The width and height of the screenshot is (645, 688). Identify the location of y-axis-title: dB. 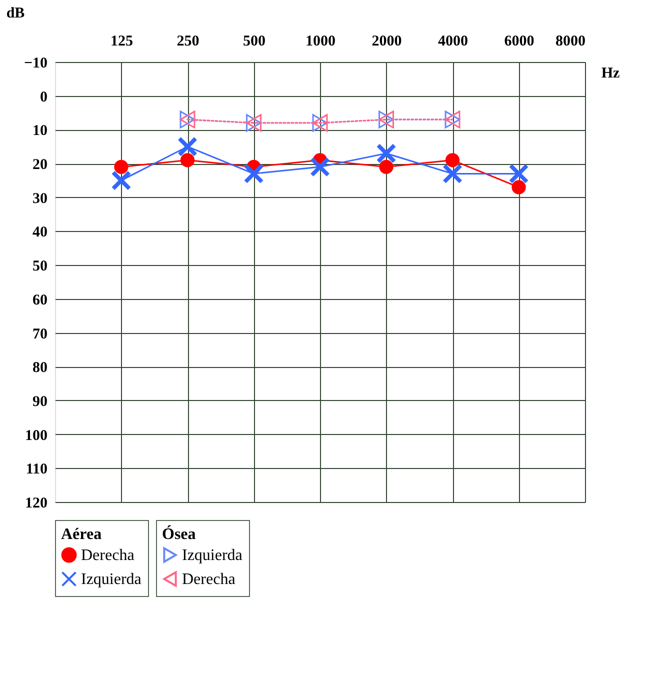
(15, 14).